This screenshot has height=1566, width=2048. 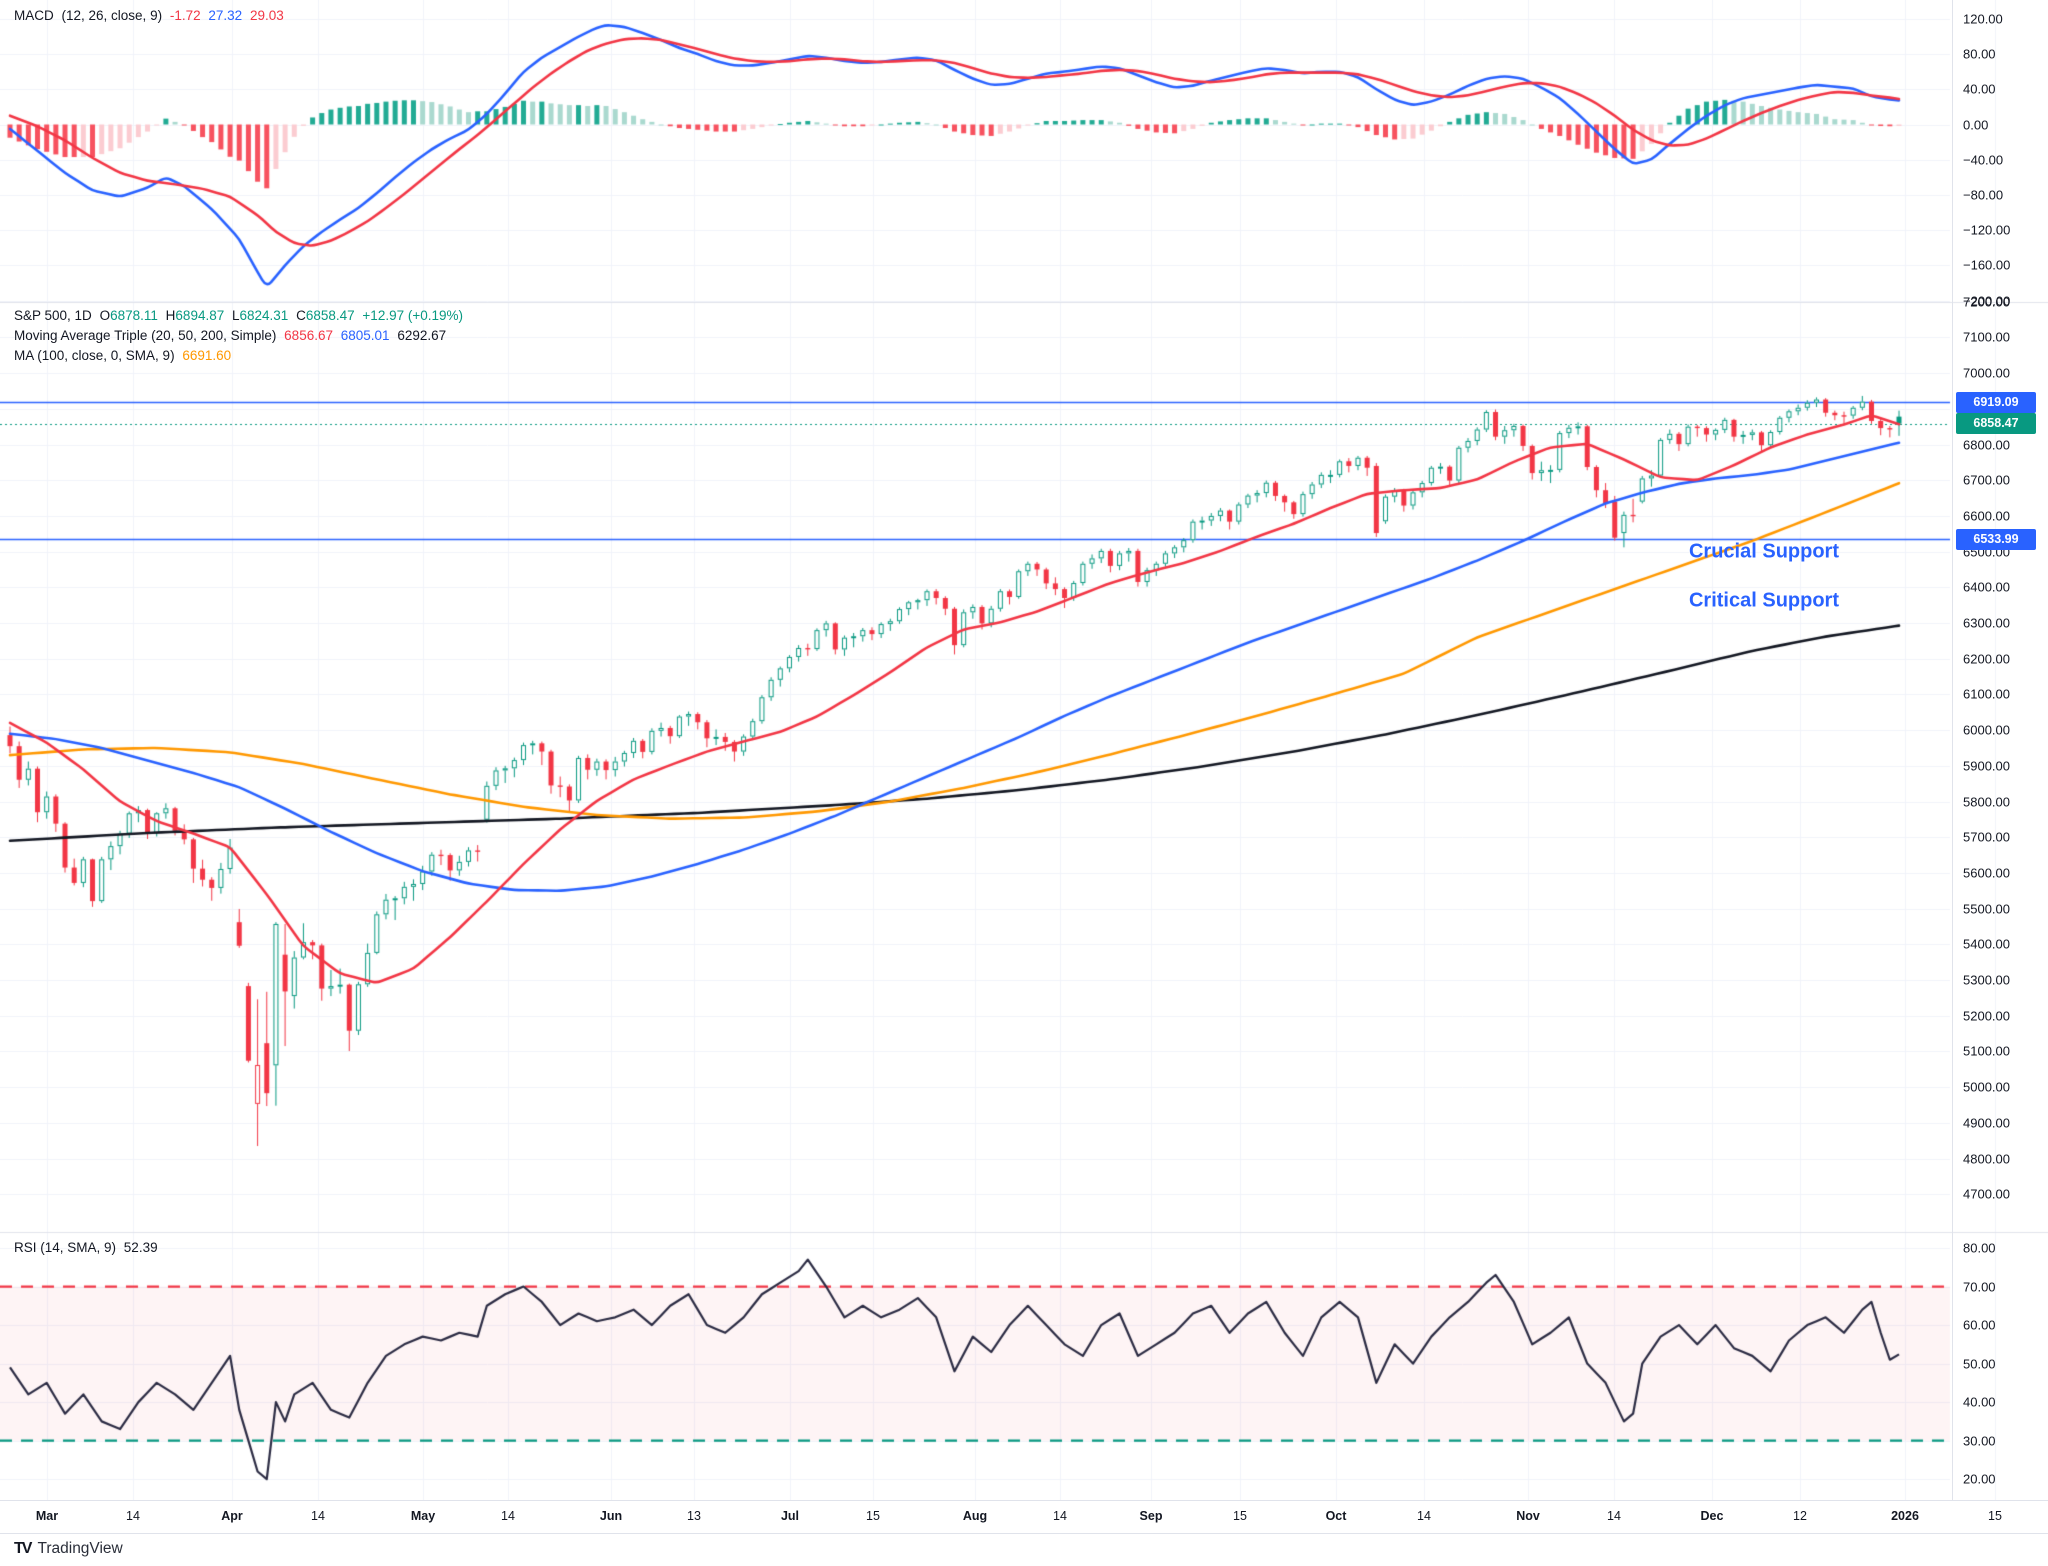 I want to click on time-tick-label: Apr, so click(x=232, y=1516).